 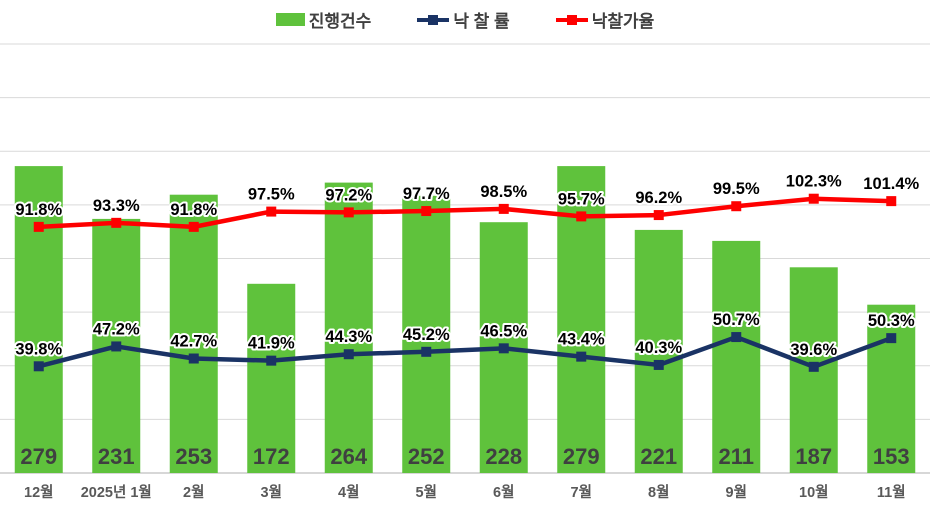 What do you see at coordinates (736, 320) in the screenshot?
I see `line-value-label: 50.7%` at bounding box center [736, 320].